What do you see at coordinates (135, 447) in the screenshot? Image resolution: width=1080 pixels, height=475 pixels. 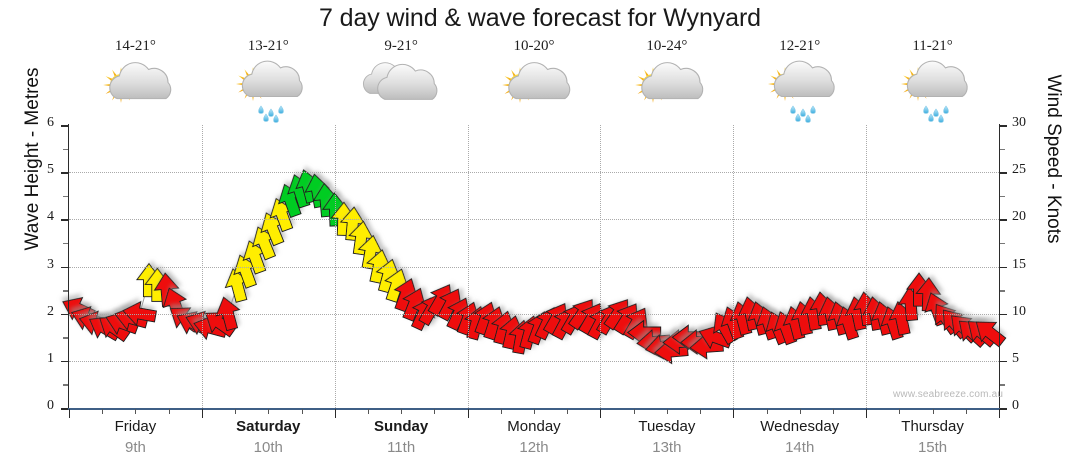 I see `day-date: 9th` at bounding box center [135, 447].